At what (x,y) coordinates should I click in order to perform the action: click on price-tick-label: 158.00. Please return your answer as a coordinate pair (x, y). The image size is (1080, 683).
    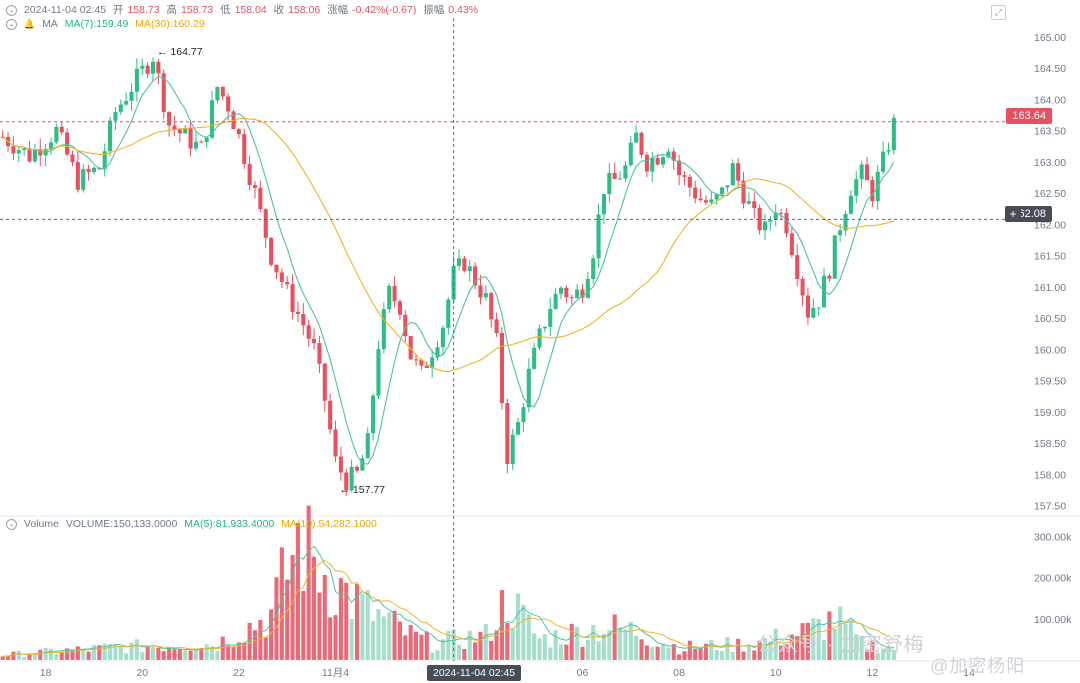
    Looking at the image, I should click on (1050, 475).